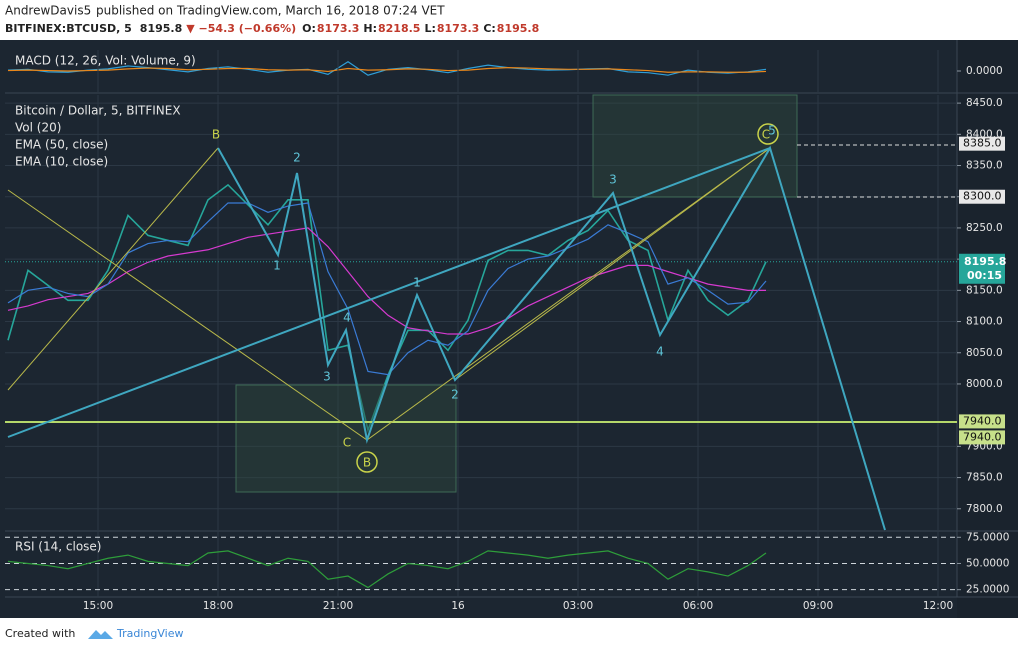 This screenshot has height=652, width=1018. Describe the element at coordinates (984, 290) in the screenshot. I see `y-tick-label: 8150.0` at that location.